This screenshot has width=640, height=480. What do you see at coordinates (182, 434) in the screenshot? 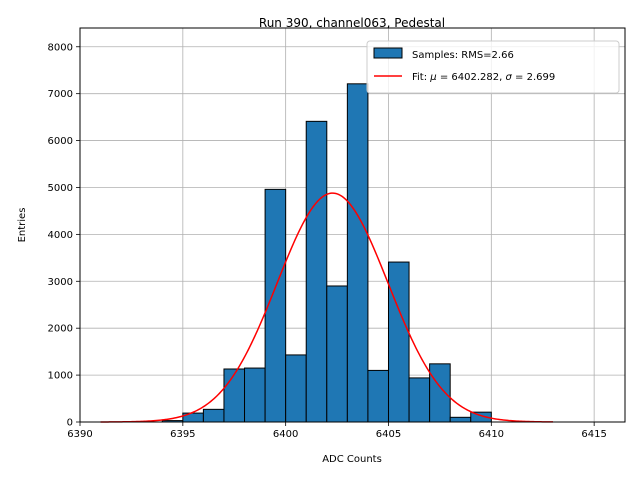
I see `x-tick-label: 6395` at bounding box center [182, 434].